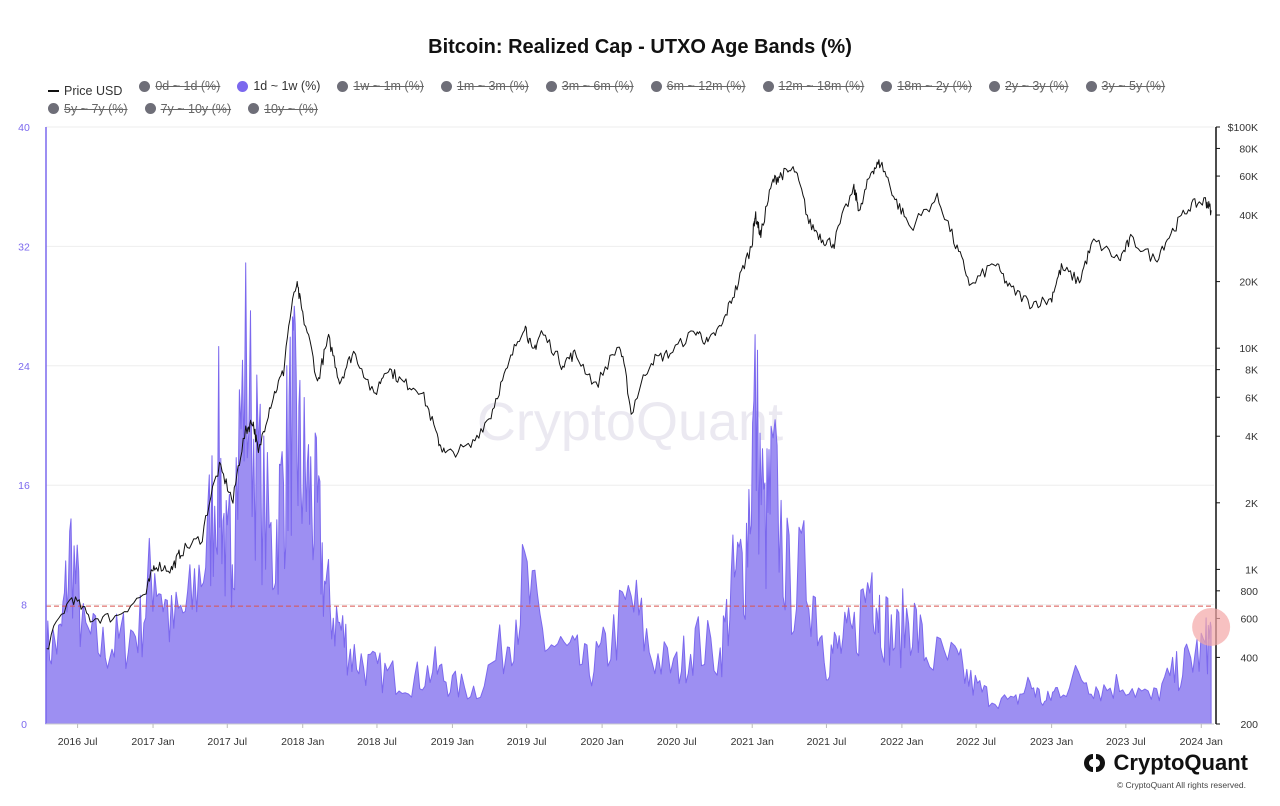 The image size is (1280, 806). What do you see at coordinates (291, 108) in the screenshot?
I see `legend-label: 10y ~ (%)` at bounding box center [291, 108].